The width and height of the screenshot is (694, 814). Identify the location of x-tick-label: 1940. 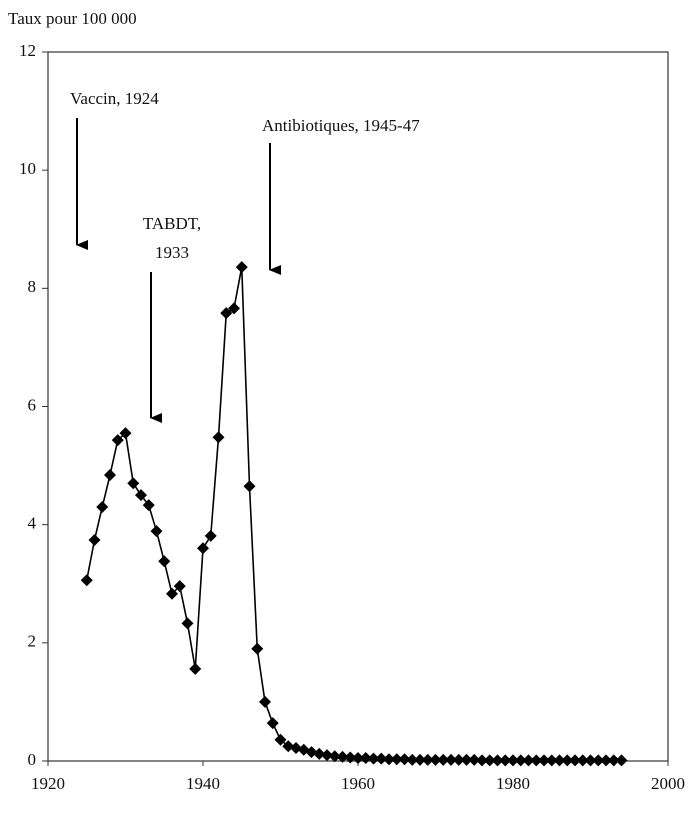
(203, 783).